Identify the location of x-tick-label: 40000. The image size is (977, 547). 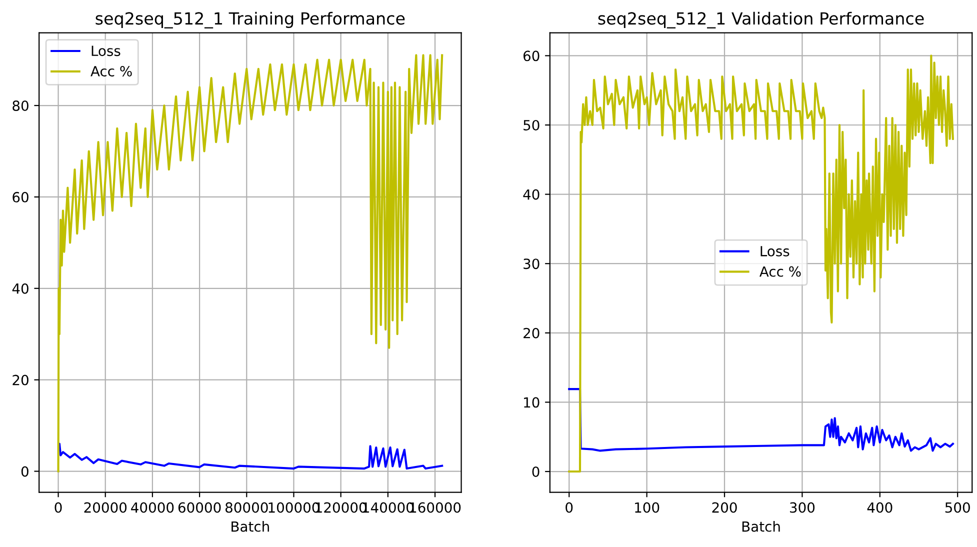
(152, 507).